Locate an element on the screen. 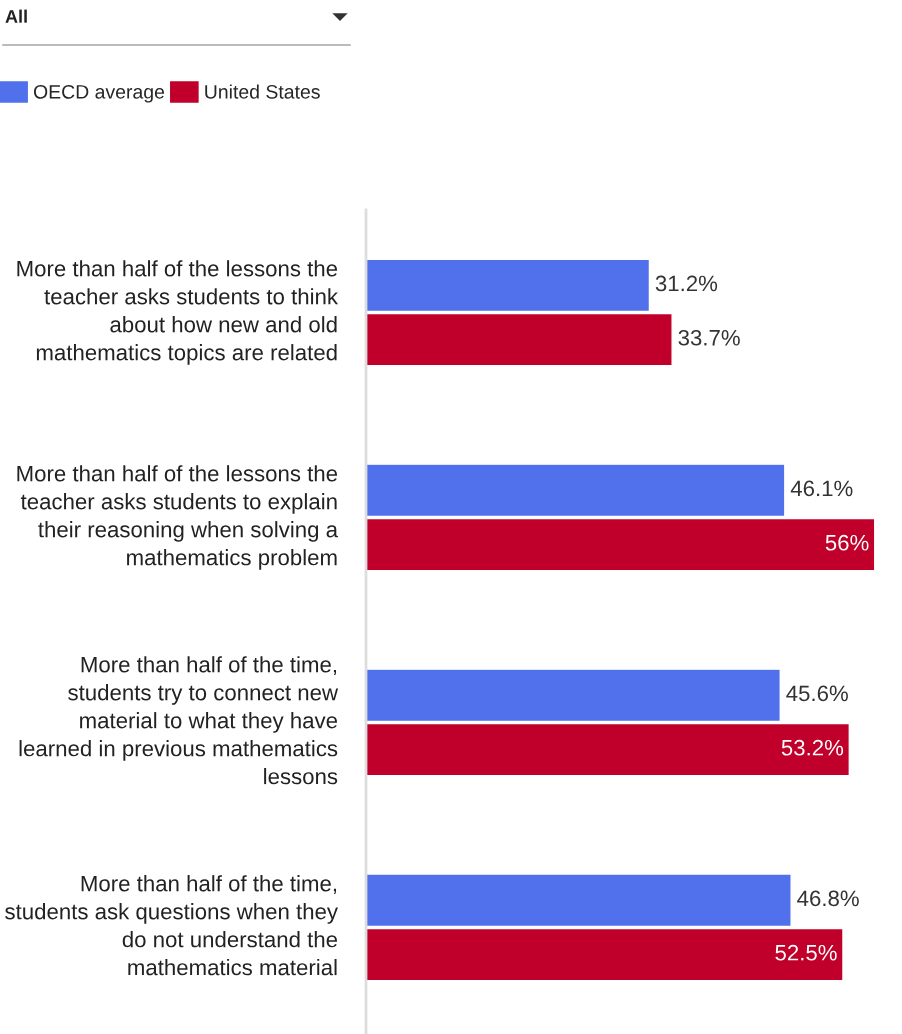  legend-label: OECD average is located at coordinates (99, 93).